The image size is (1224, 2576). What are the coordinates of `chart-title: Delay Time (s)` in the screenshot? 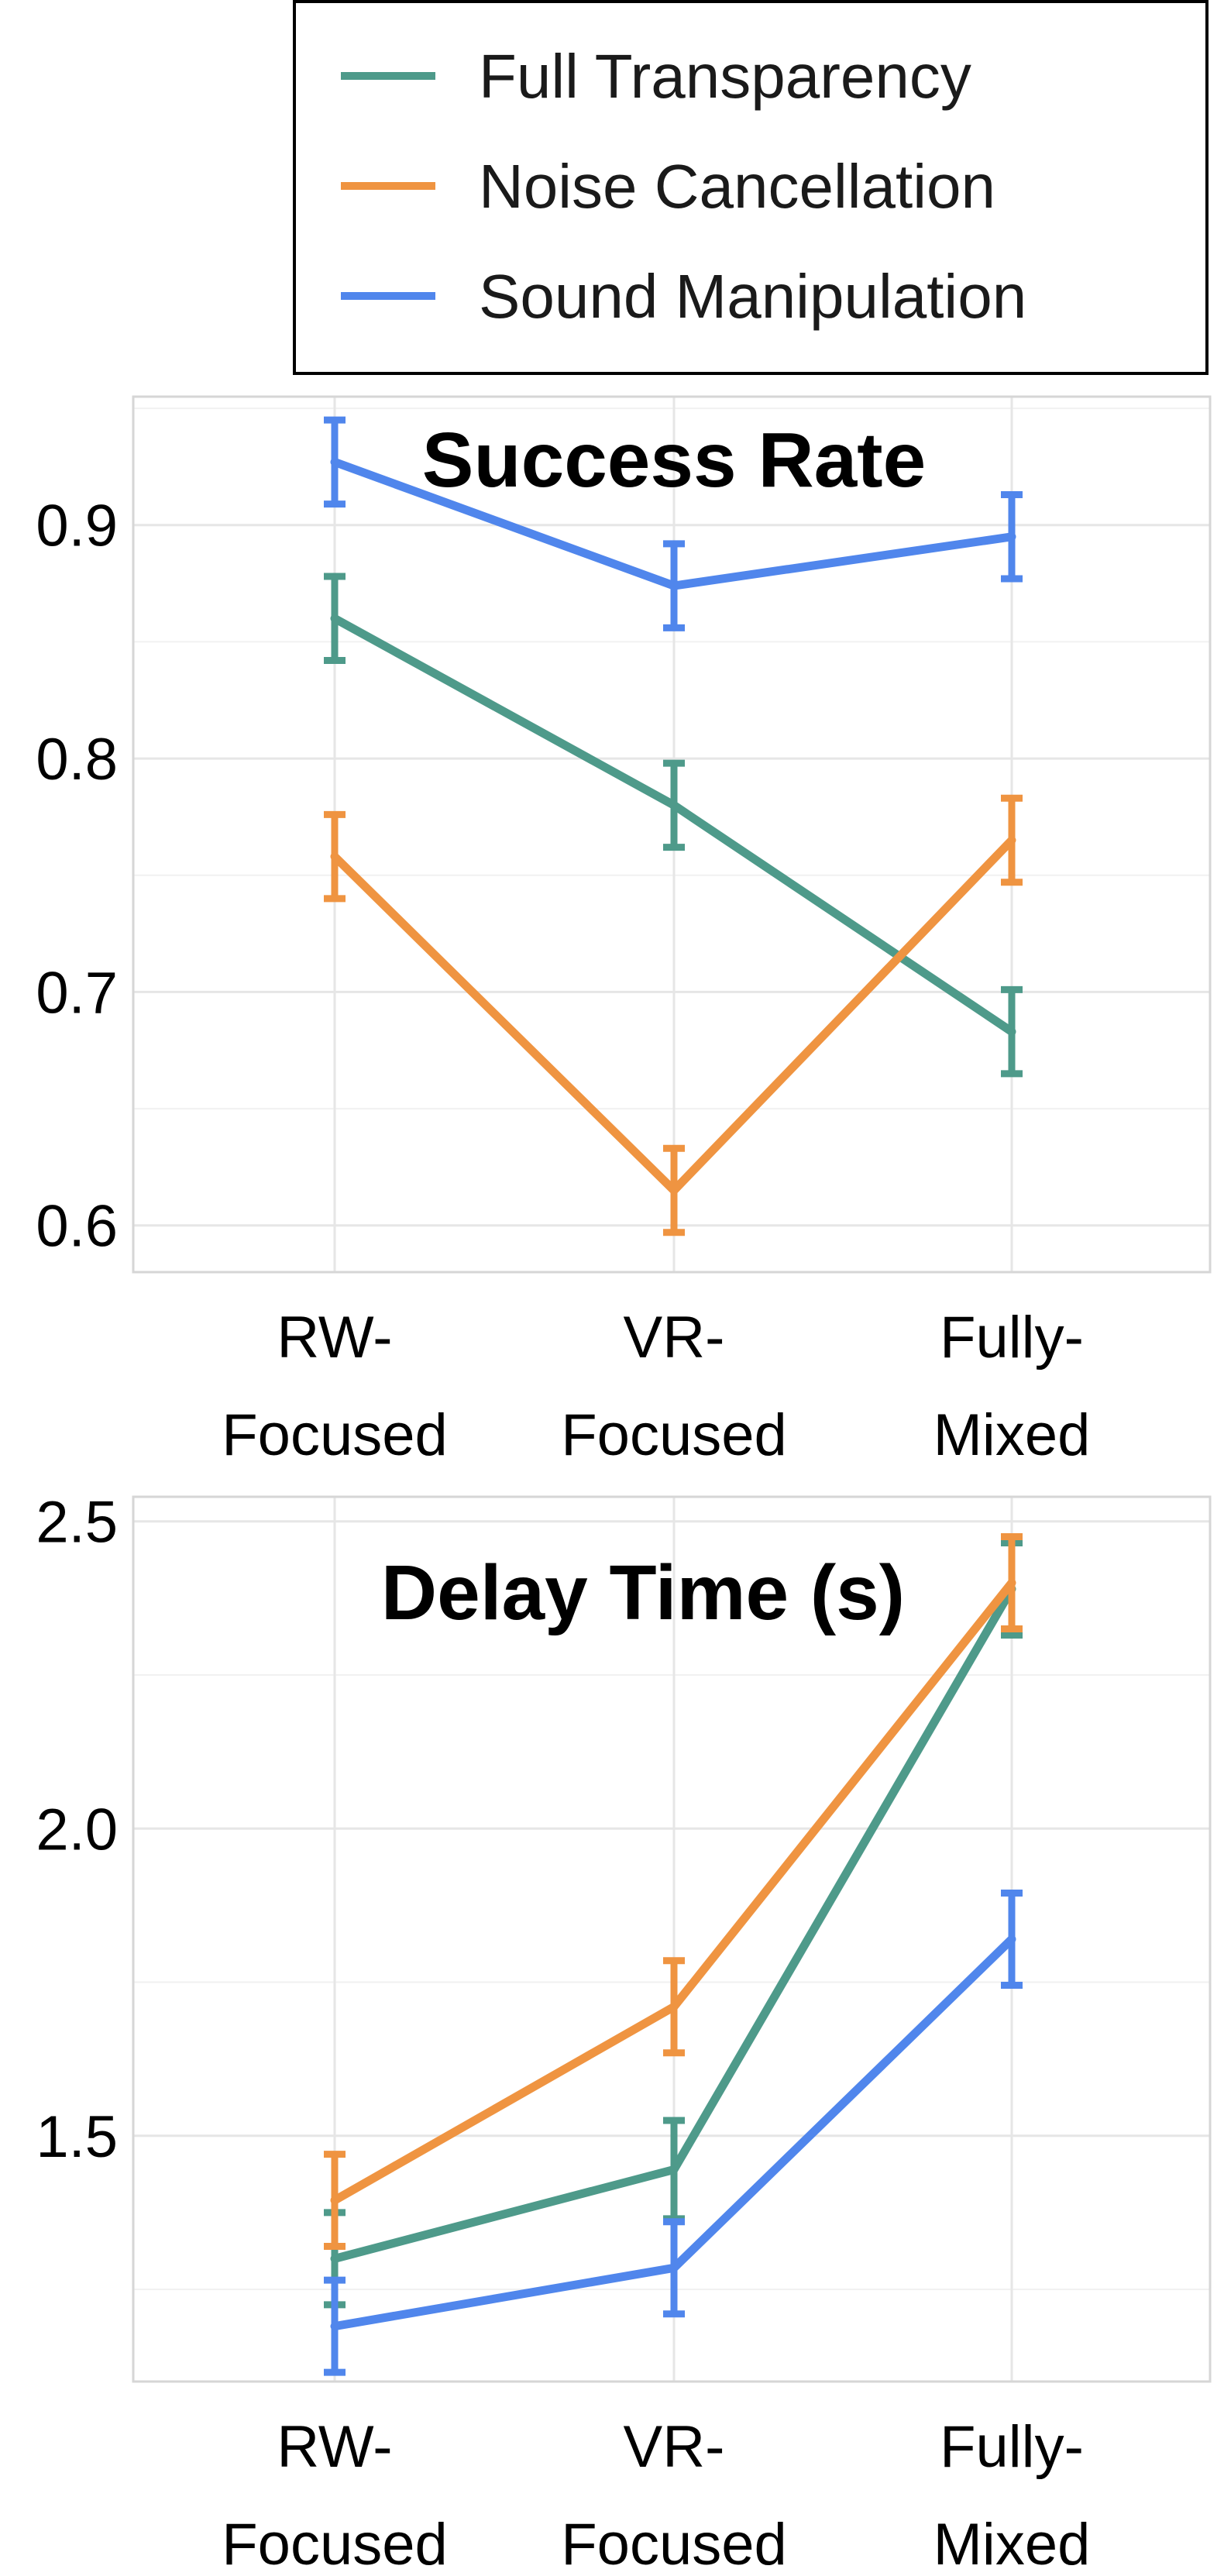 It's located at (643, 1592).